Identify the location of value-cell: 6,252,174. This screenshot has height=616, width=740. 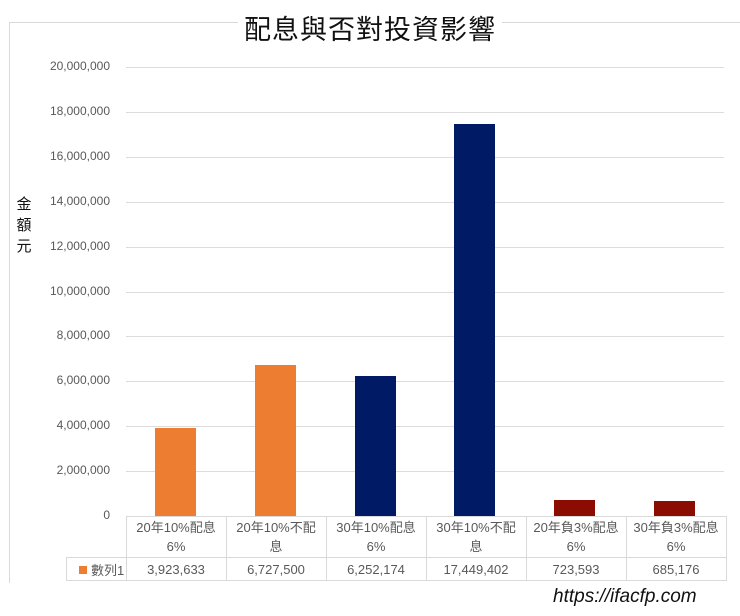
(376, 569).